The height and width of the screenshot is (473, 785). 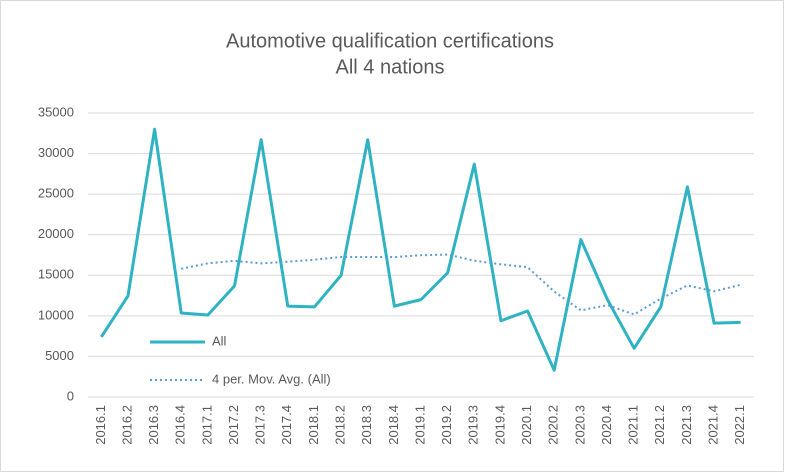 I want to click on legend-label: All, so click(x=219, y=340).